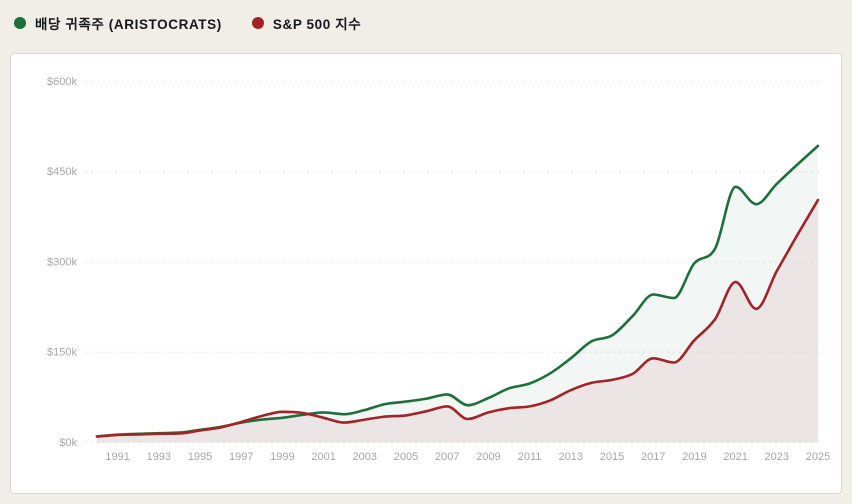 The height and width of the screenshot is (504, 852). Describe the element at coordinates (282, 457) in the screenshot. I see `x-tick-label: 1999` at that location.